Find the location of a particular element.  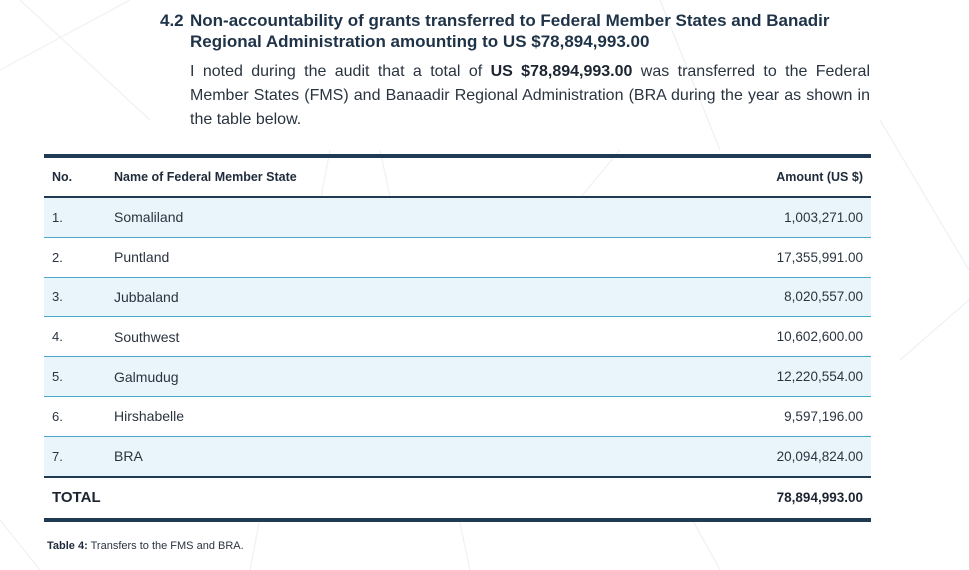

state-name: Southwest is located at coordinates (356, 337).